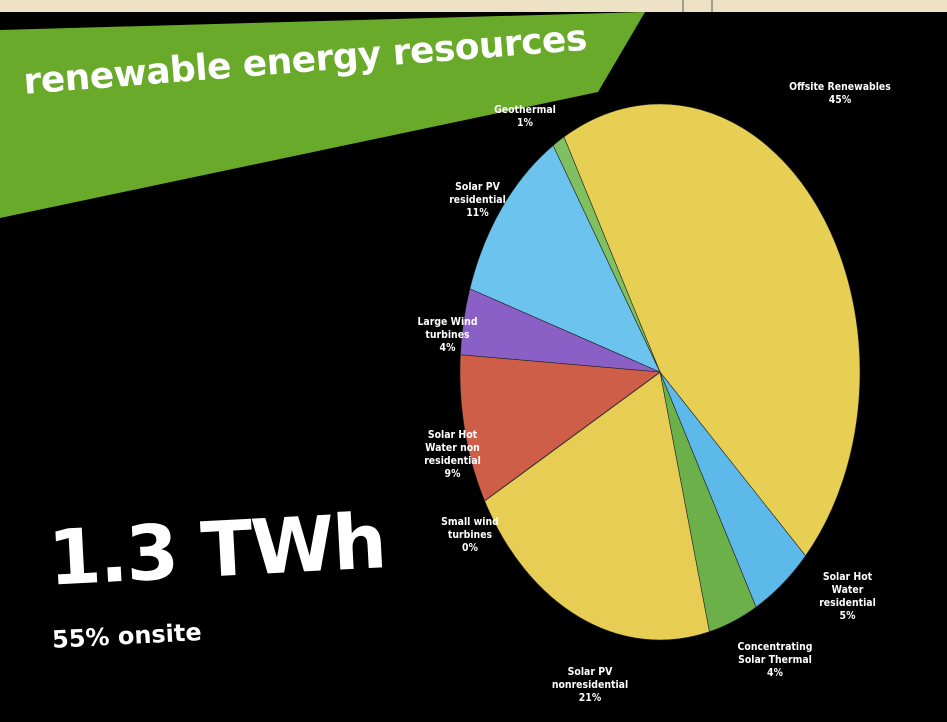 The image size is (947, 722). I want to click on value-label: 45%, so click(840, 99).